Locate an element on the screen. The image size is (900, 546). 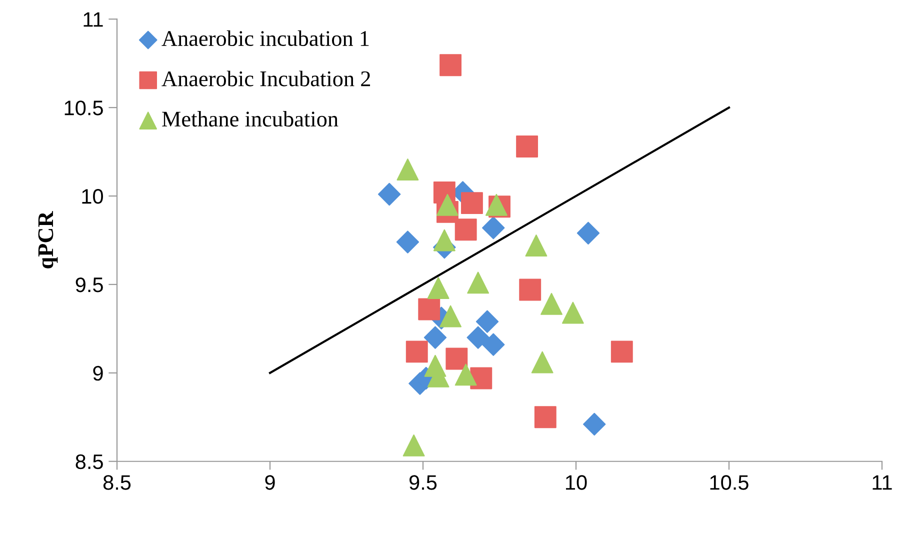
y-tick-label: 9.5 is located at coordinates (89, 284).